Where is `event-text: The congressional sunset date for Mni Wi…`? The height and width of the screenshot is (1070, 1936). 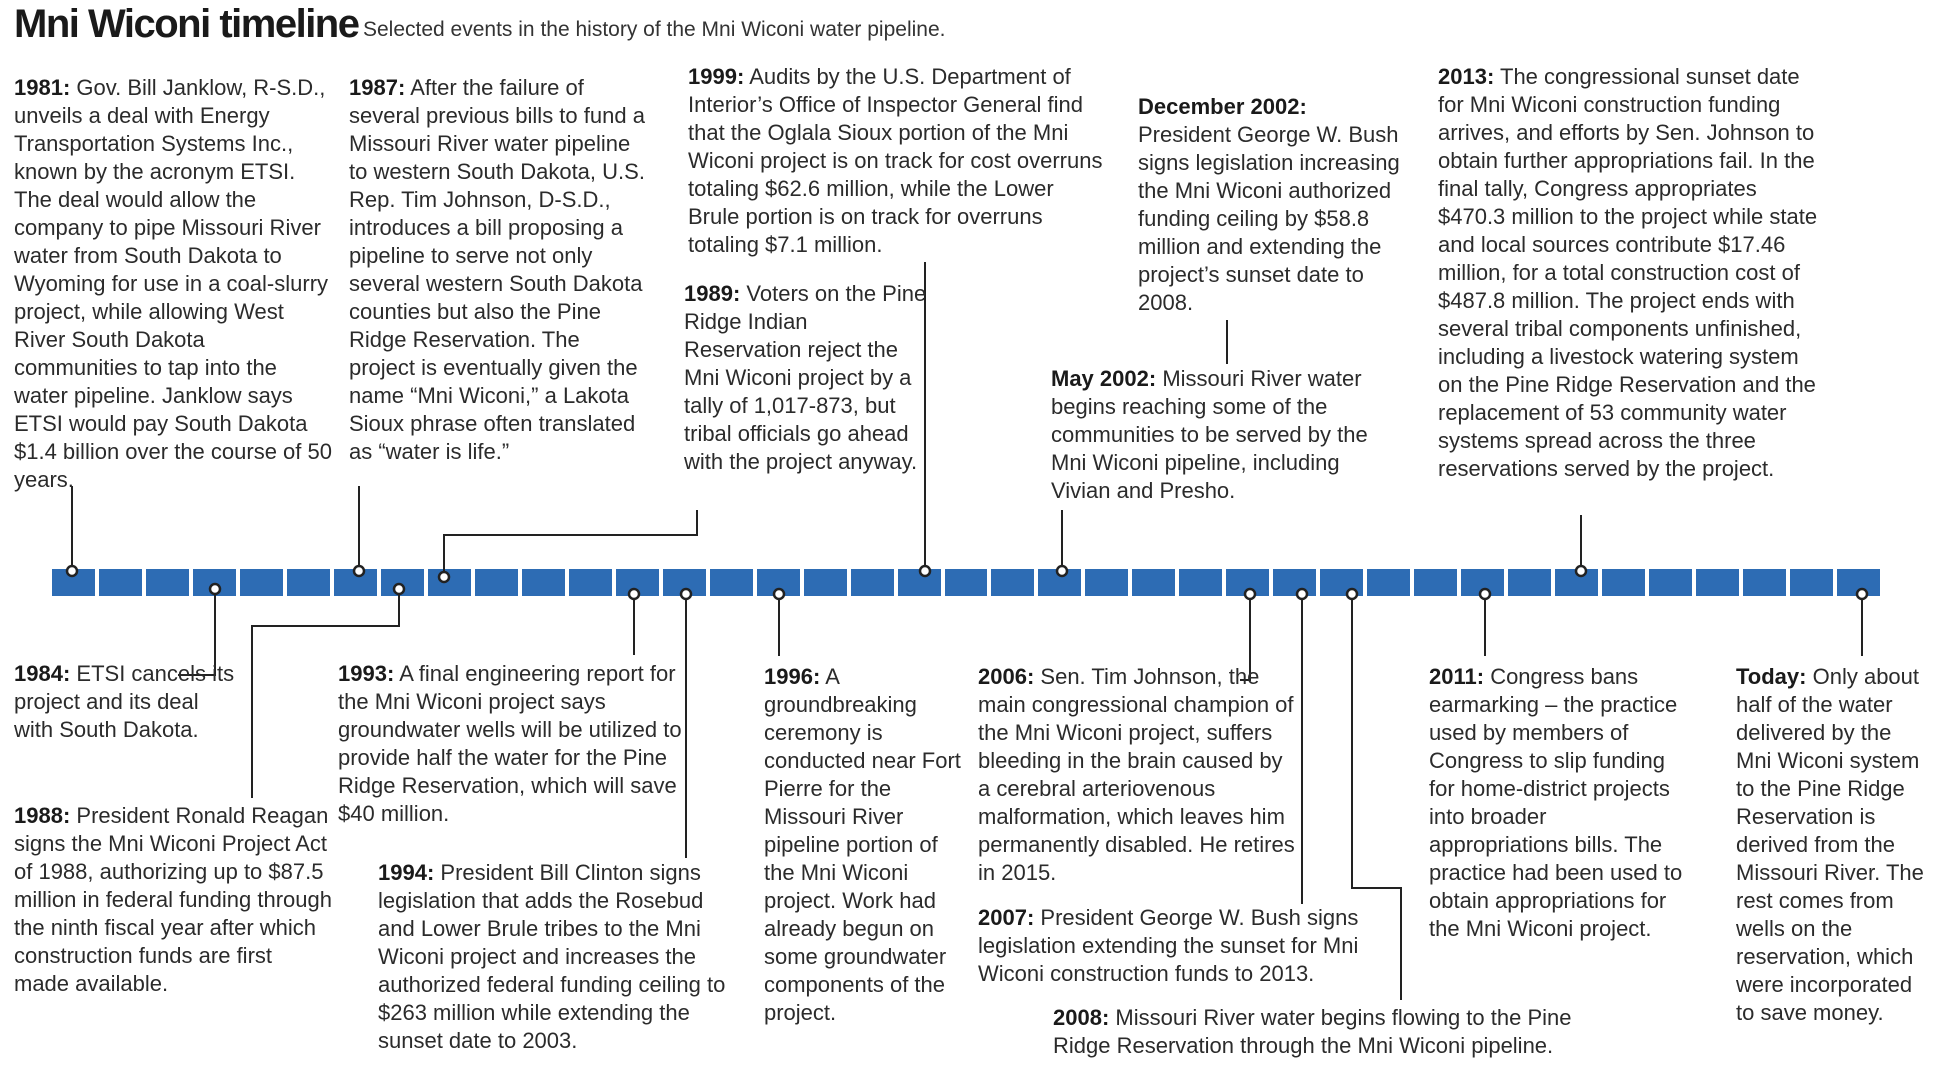
event-text: The congressional sunset date for Mni Wi… is located at coordinates (1628, 272).